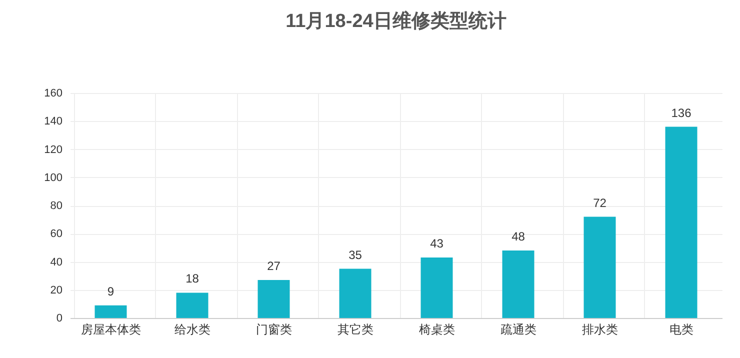 The width and height of the screenshot is (740, 358). I want to click on x-tick-label: 给水类, so click(192, 329).